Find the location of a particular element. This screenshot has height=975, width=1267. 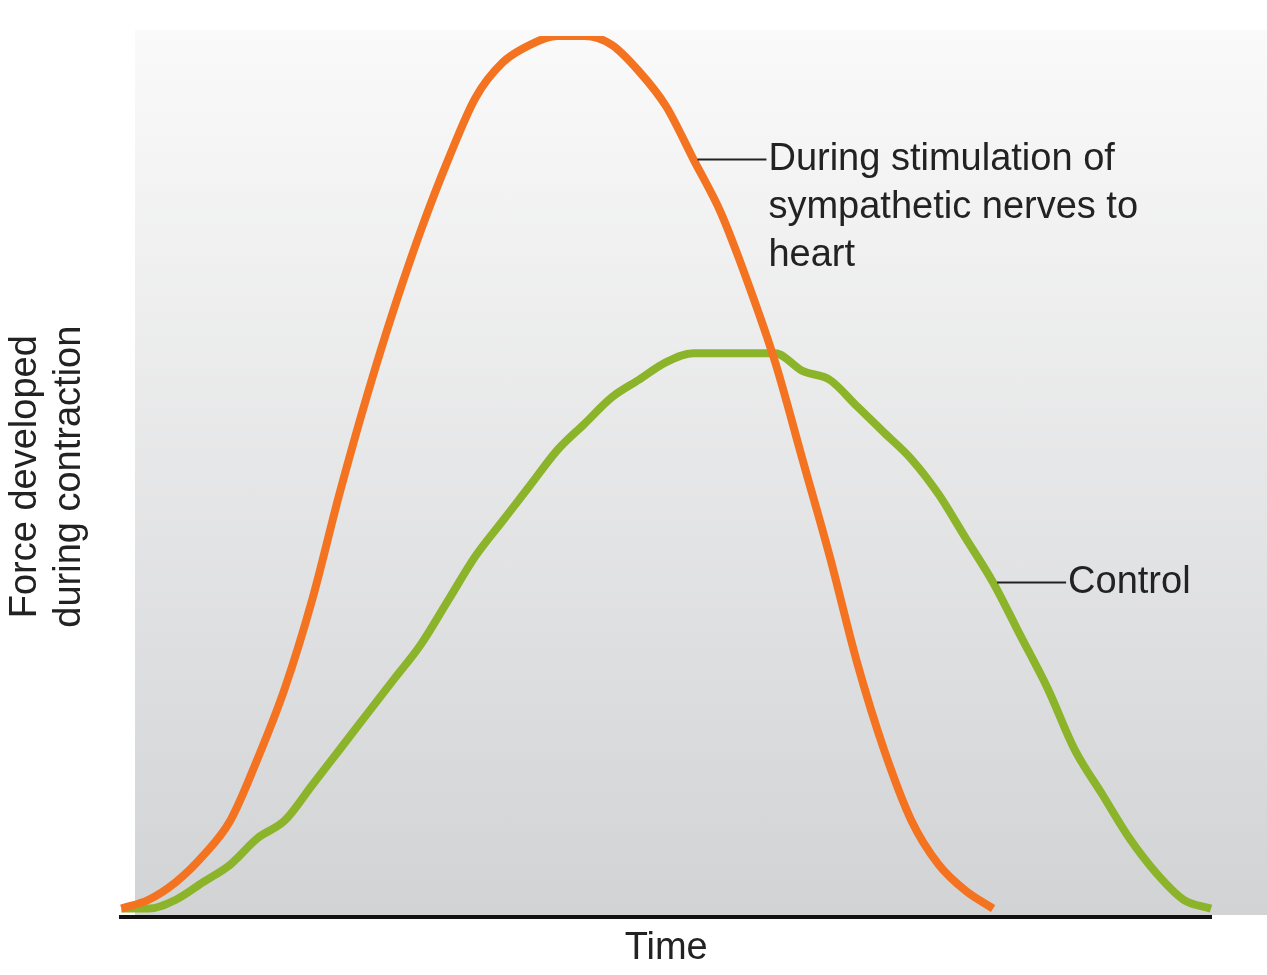

series-label: Control is located at coordinates (1129, 579).